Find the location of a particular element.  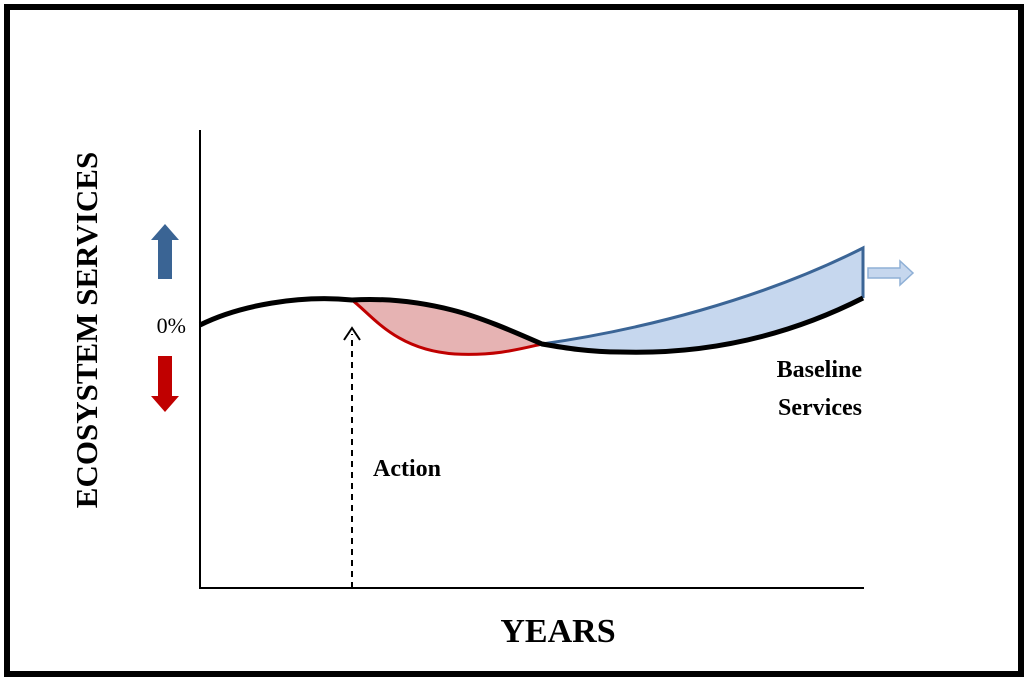

gain-curve is located at coordinates (703, 295).